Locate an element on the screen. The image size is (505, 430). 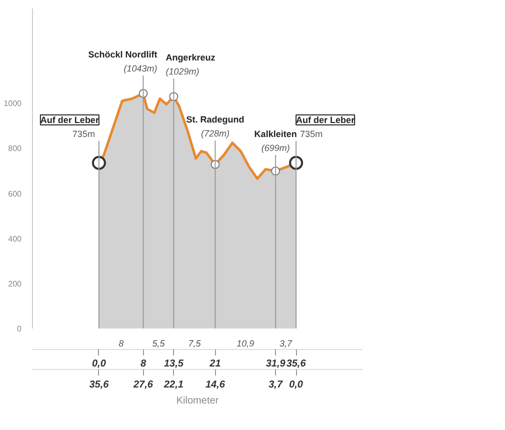
annotation: Kalkleiten (699m) is located at coordinates (275, 140).